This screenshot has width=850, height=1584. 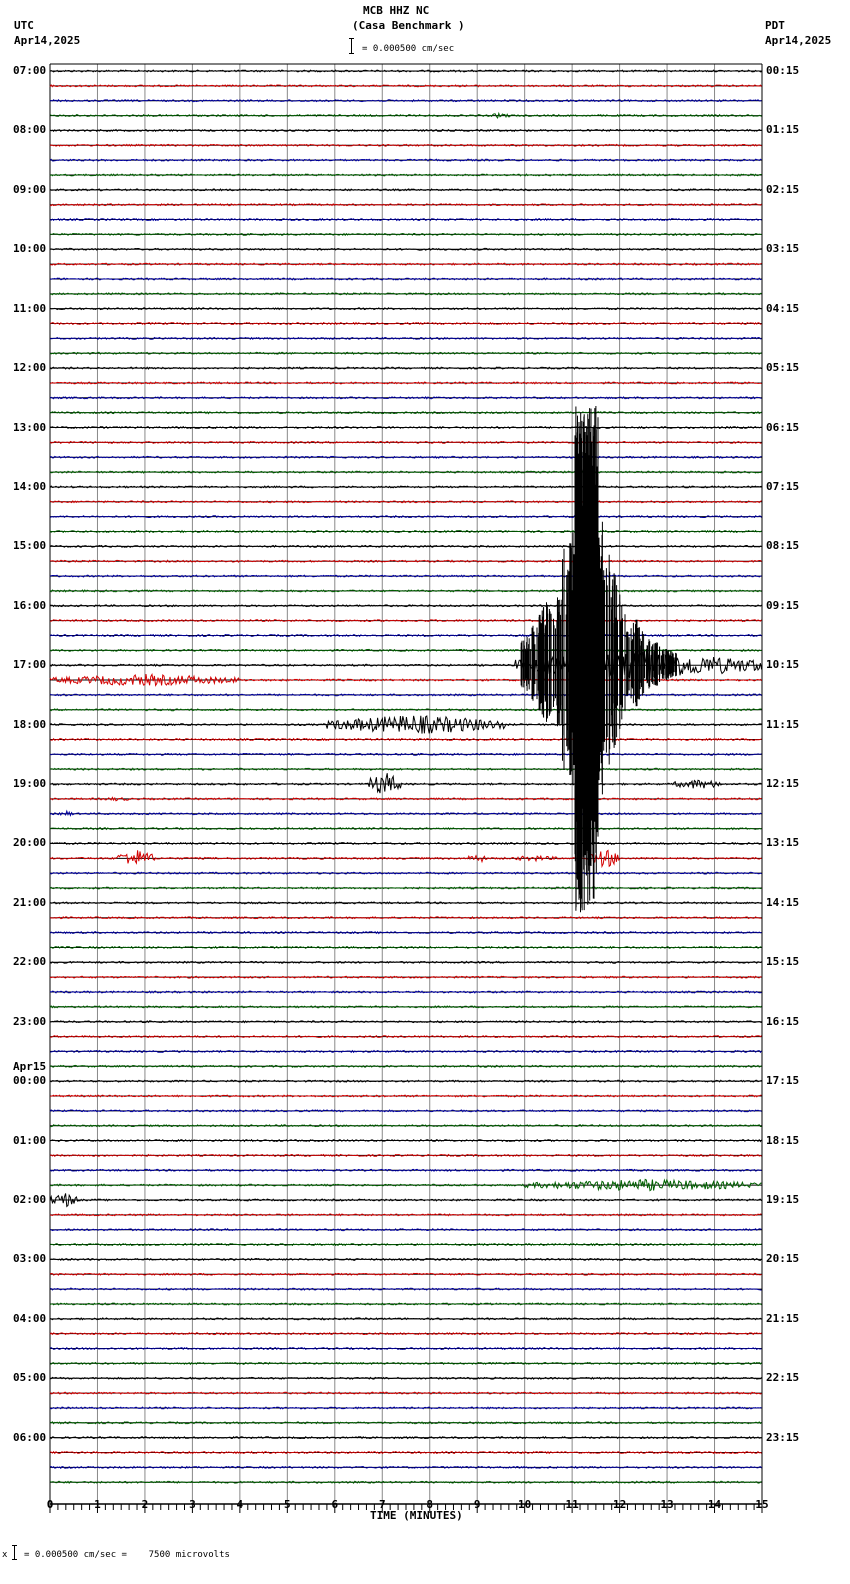 What do you see at coordinates (127, 1555) in the screenshot?
I see `footer-scale-label: = 0.000500 cm/sec = 7500 microvolts` at bounding box center [127, 1555].